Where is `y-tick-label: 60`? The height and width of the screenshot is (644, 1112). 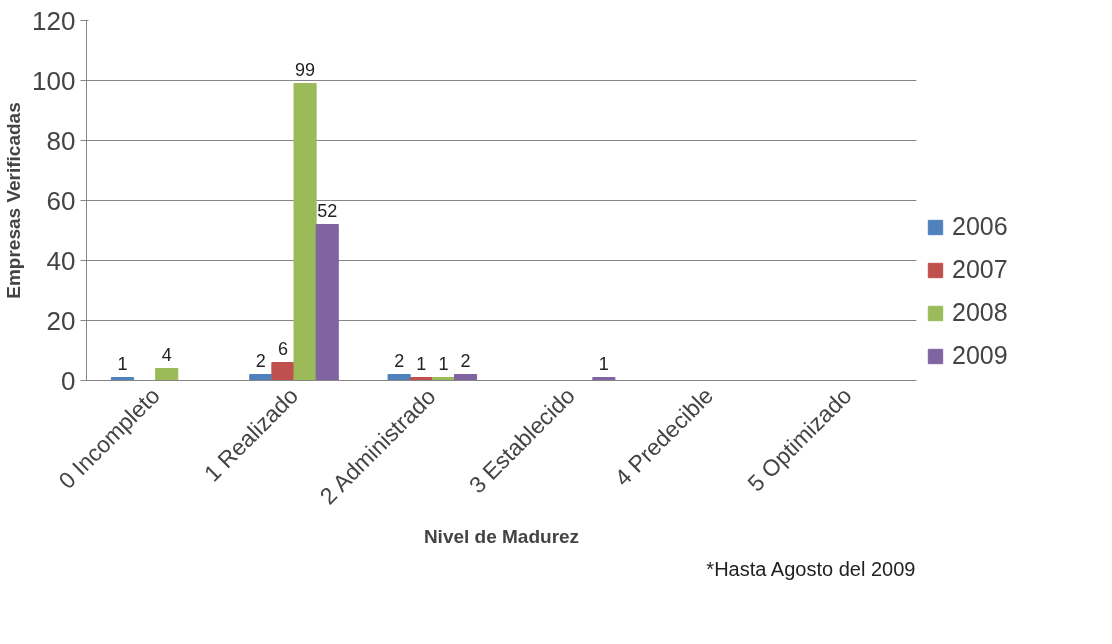 y-tick-label: 60 is located at coordinates (61, 200).